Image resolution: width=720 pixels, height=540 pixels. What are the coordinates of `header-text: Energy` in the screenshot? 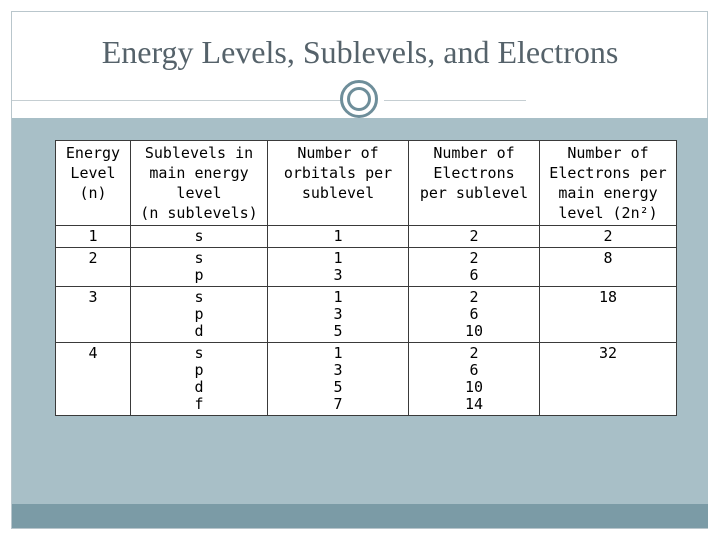 It's located at (93, 153).